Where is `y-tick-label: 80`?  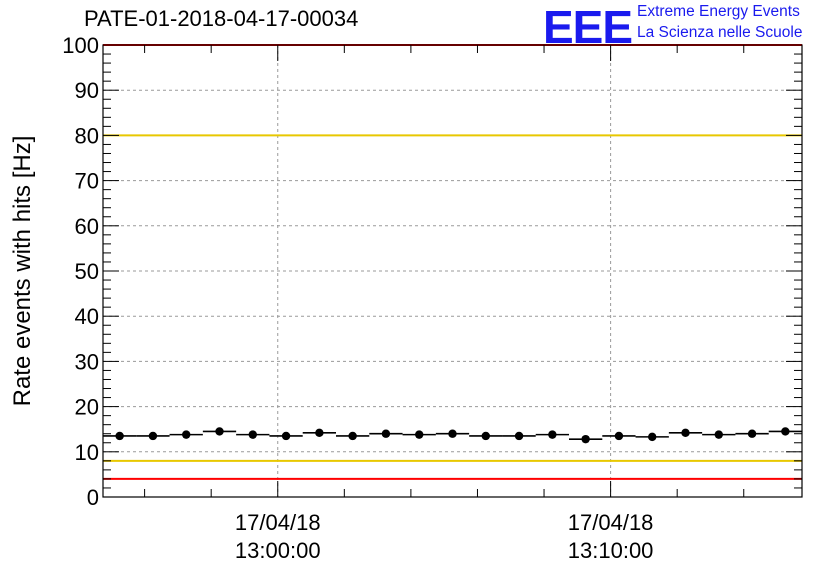
y-tick-label: 80 is located at coordinates (87, 135).